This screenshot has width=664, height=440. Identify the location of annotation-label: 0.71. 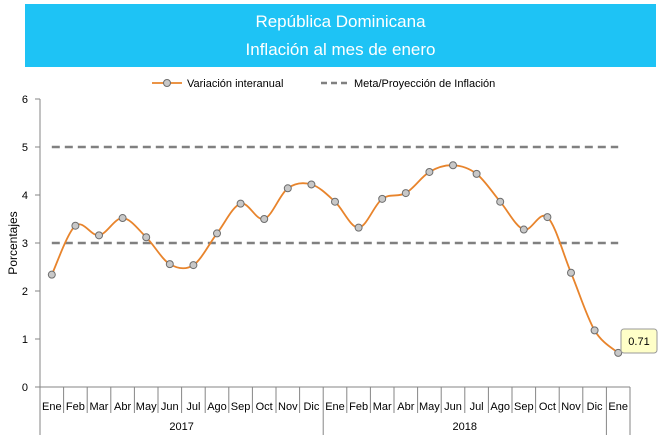
(638, 342).